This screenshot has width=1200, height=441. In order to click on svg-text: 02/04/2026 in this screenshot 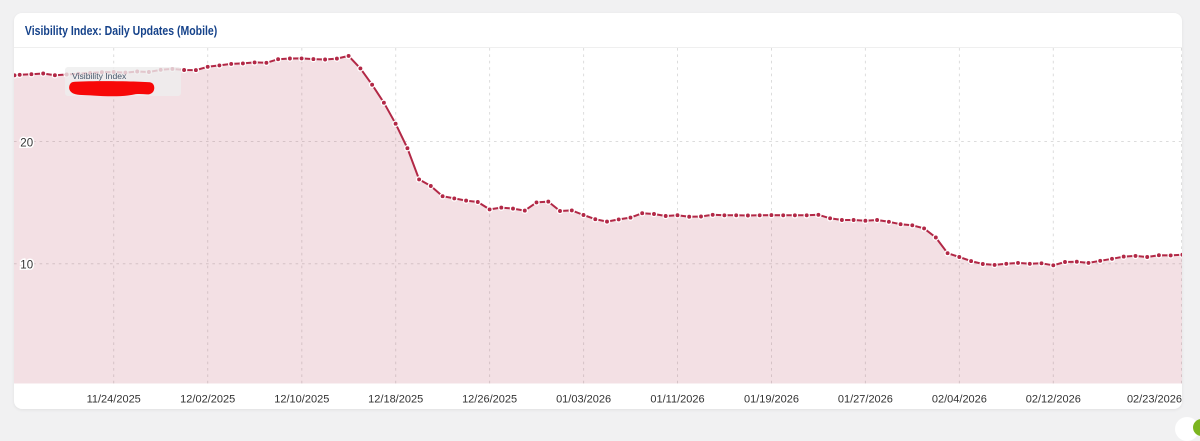, I will do `click(959, 400)`.